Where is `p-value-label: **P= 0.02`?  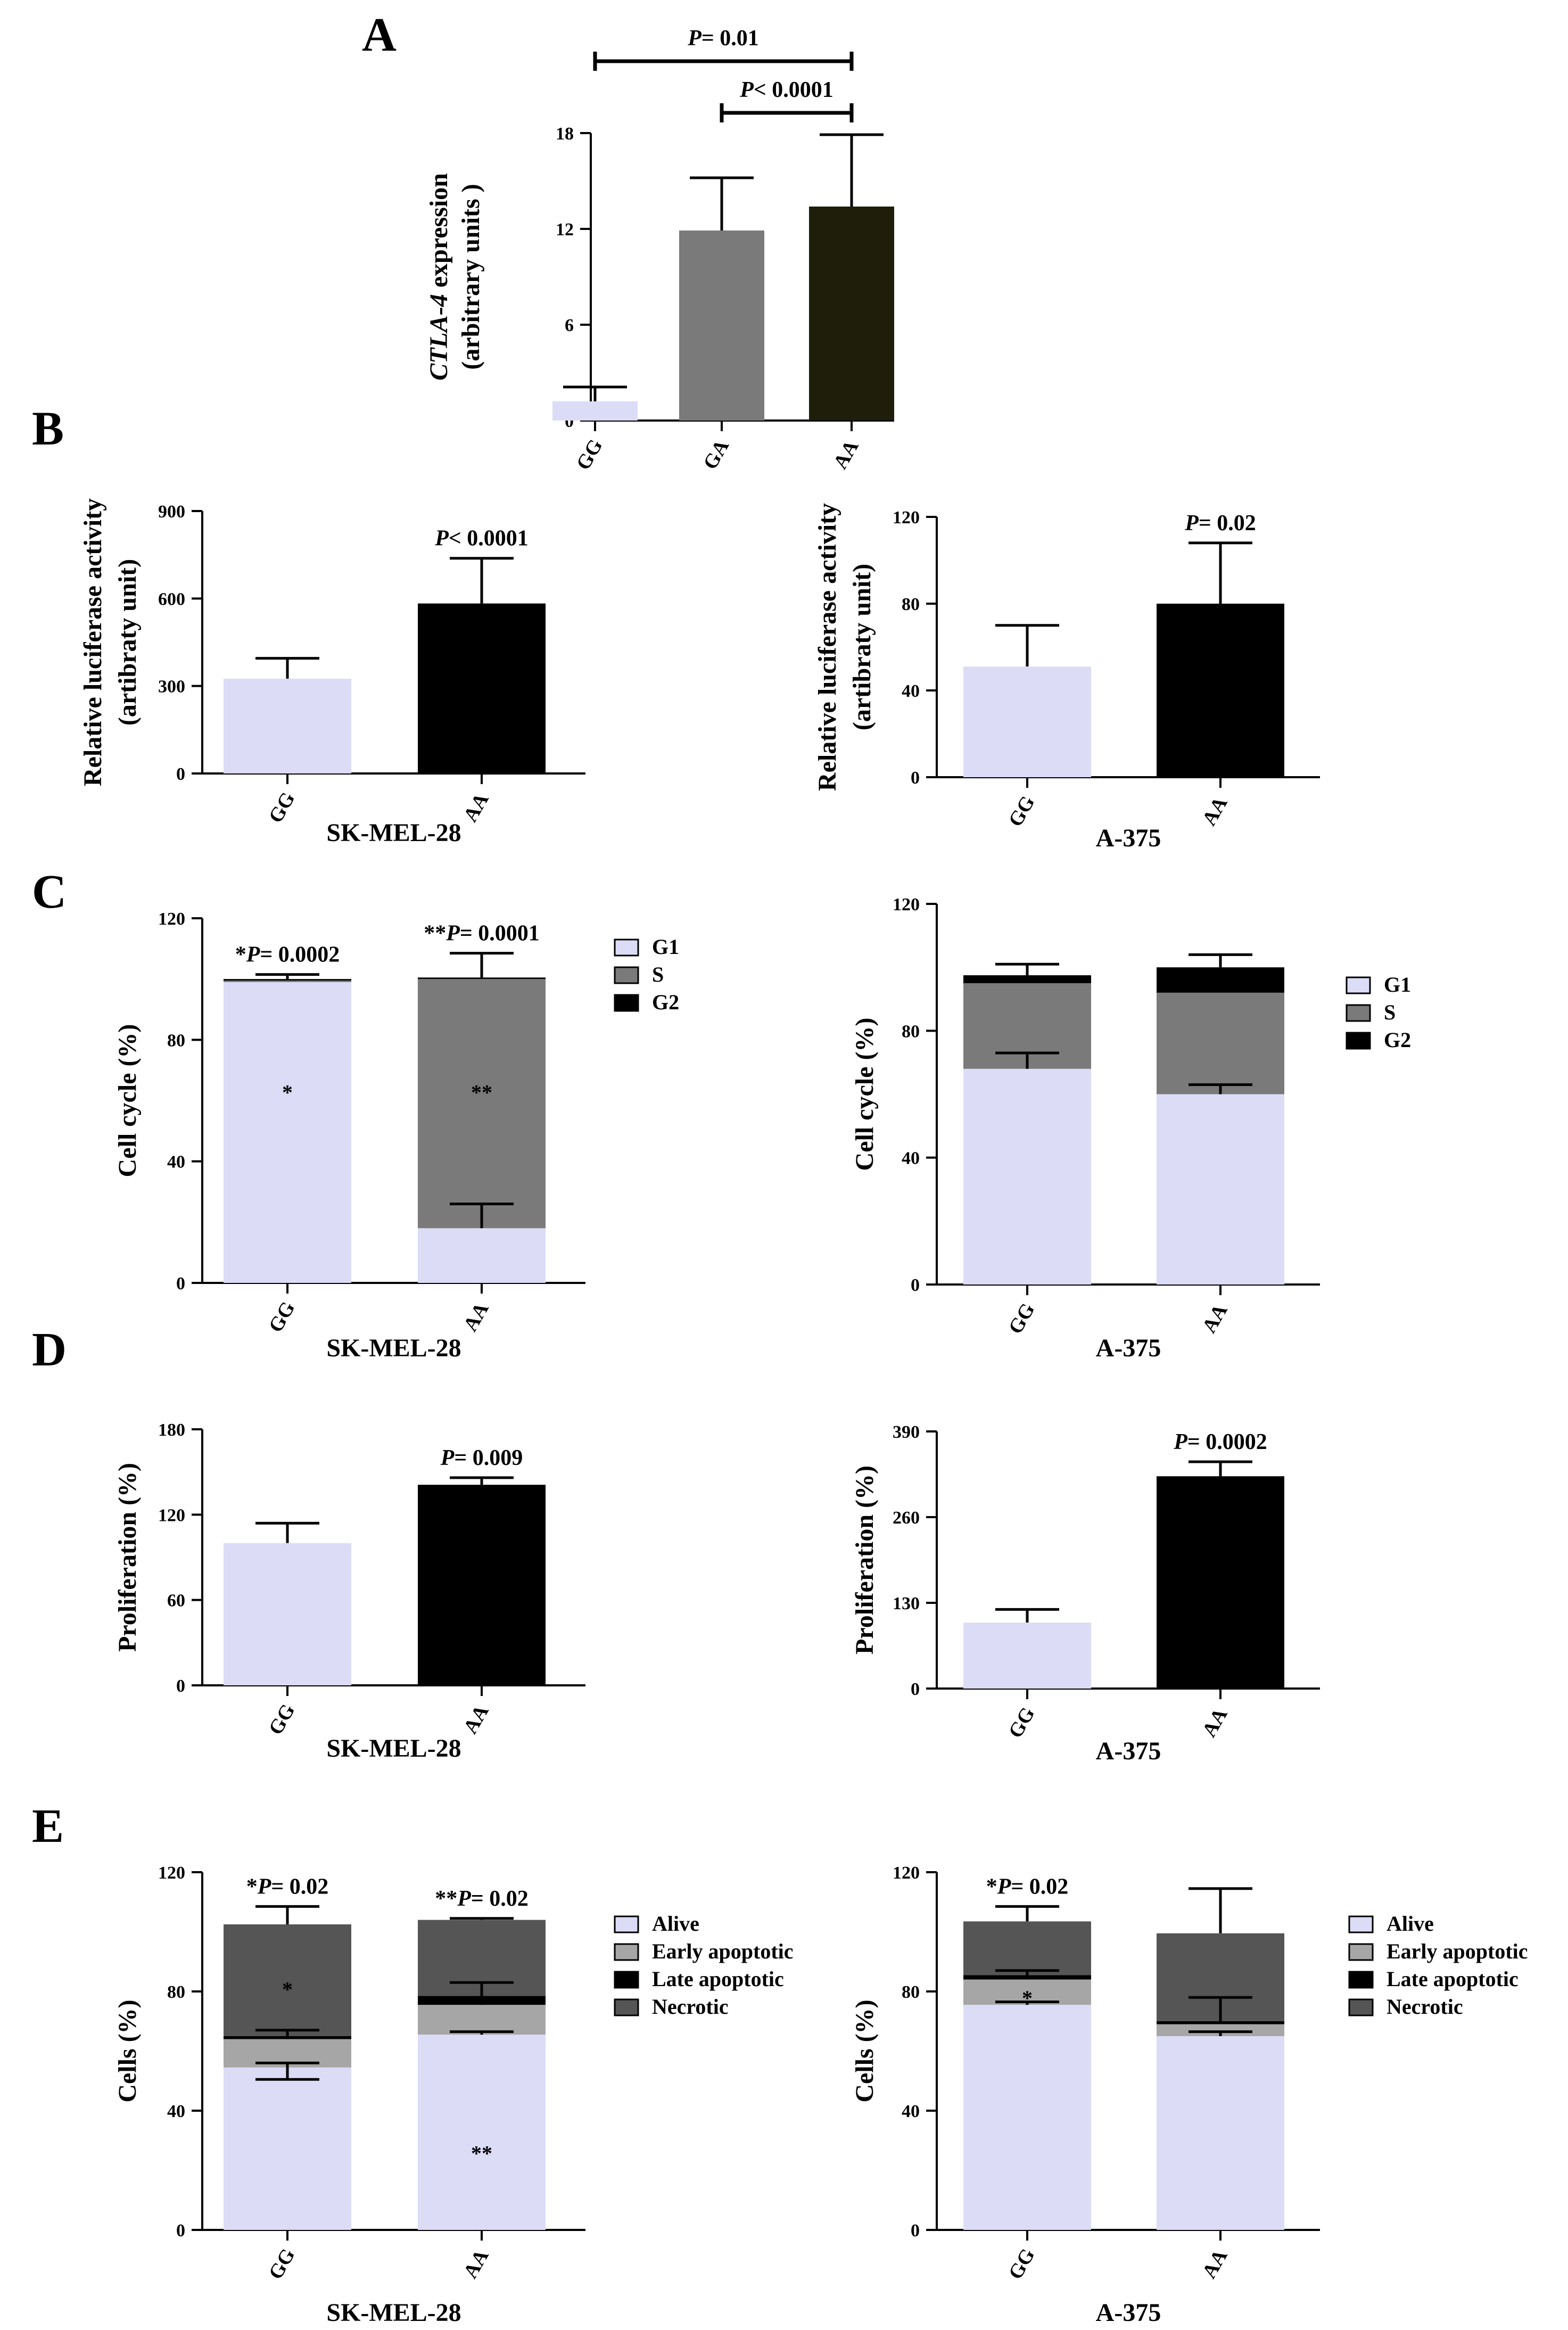
p-value-label: **P= 0.02 is located at coordinates (482, 1899).